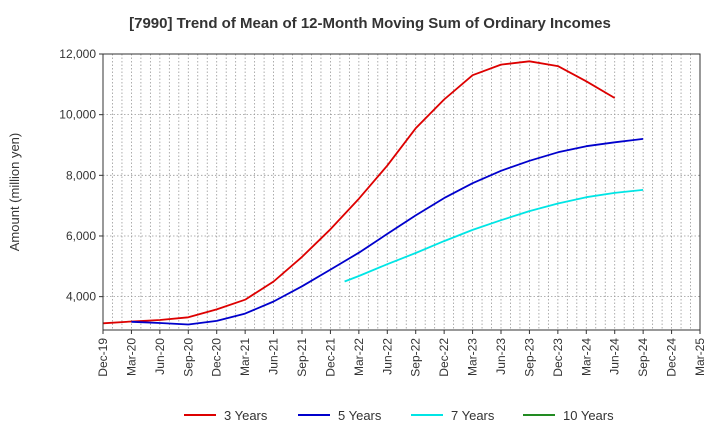 The width and height of the screenshot is (720, 440). I want to click on x-tick-label: Jun-21, so click(274, 356).